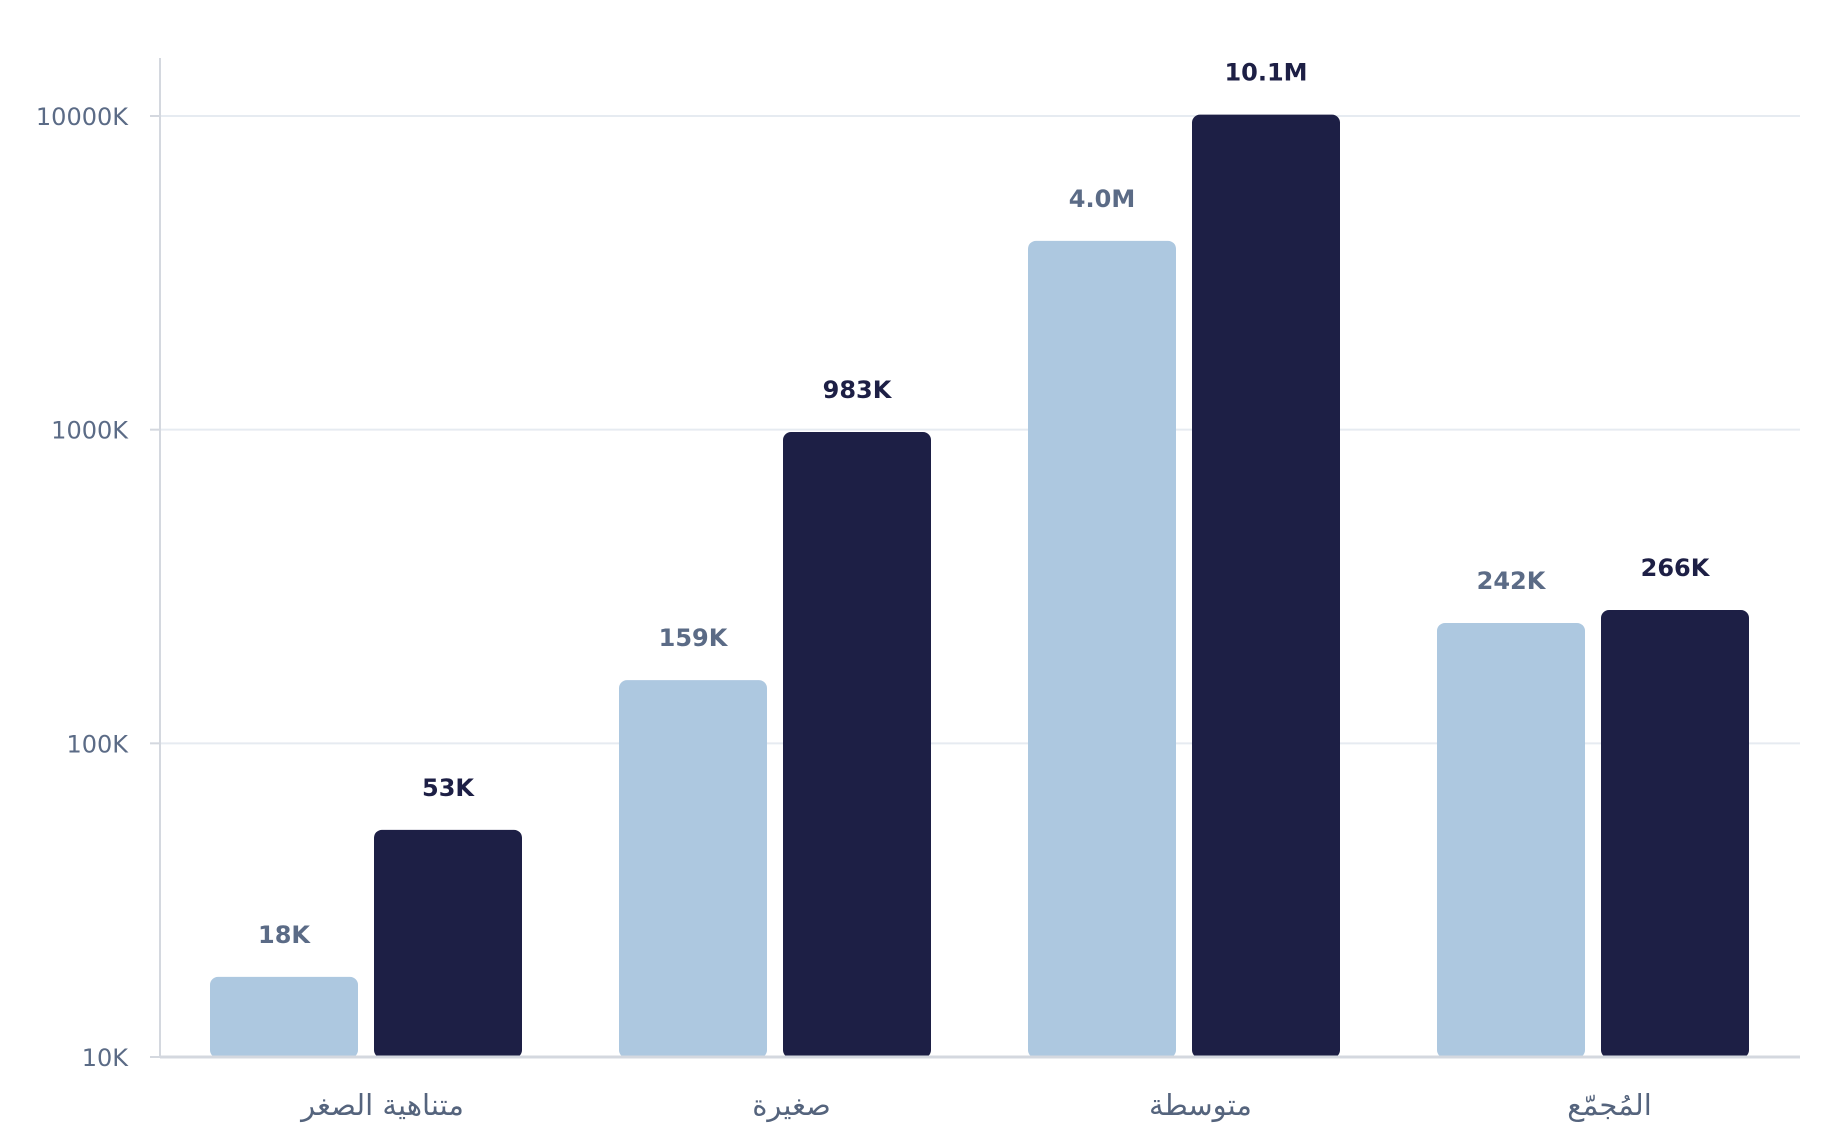  Describe the element at coordinates (694, 638) in the screenshot. I see `bar-value-label: 159K` at that location.